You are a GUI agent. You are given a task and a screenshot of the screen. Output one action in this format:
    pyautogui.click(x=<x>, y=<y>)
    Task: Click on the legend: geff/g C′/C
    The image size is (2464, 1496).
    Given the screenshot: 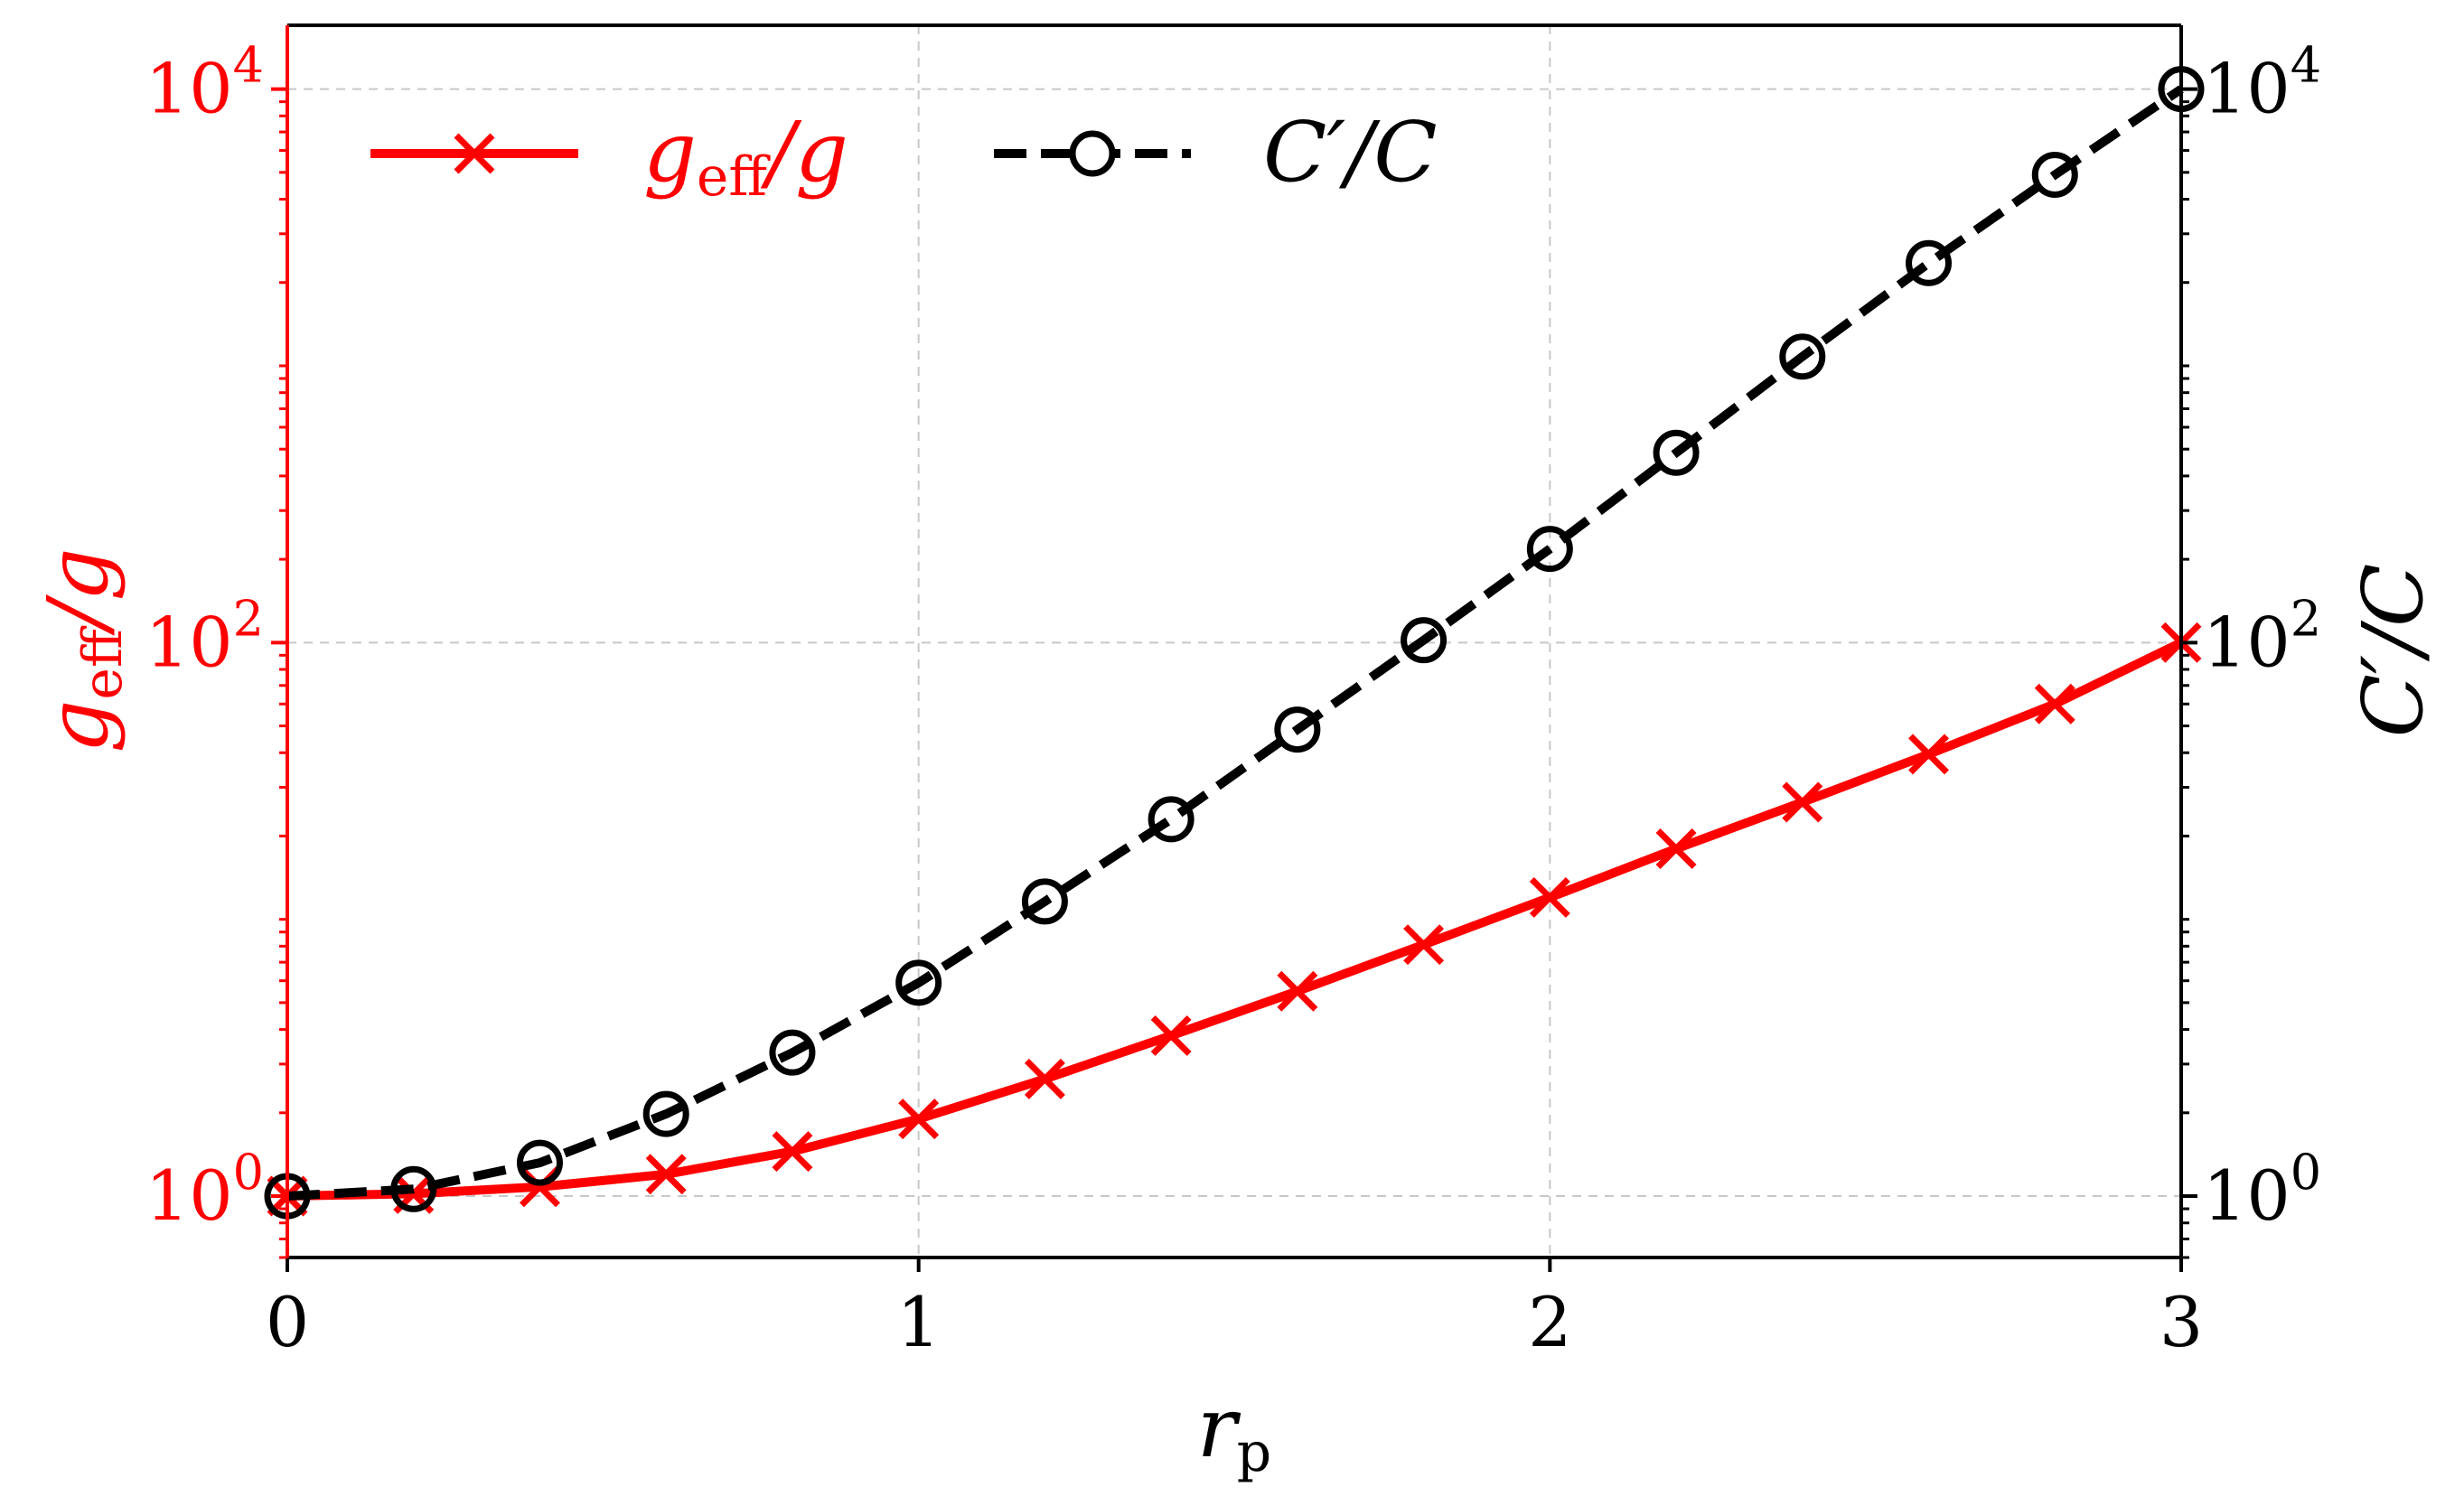 What is the action you would take?
    pyautogui.click(x=904, y=156)
    